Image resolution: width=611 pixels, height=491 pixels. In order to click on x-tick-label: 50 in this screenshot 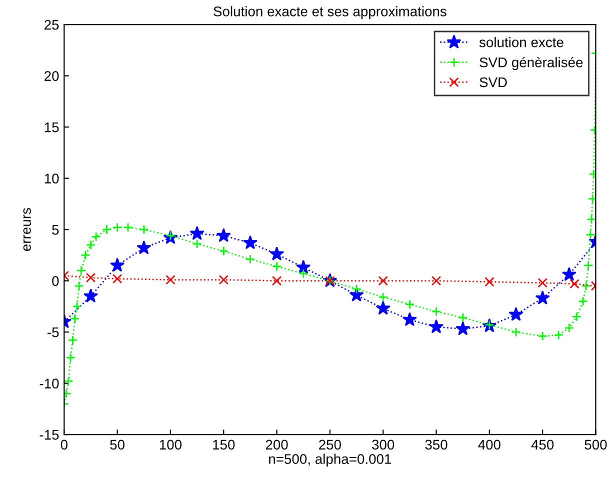, I will do `click(117, 445)`.